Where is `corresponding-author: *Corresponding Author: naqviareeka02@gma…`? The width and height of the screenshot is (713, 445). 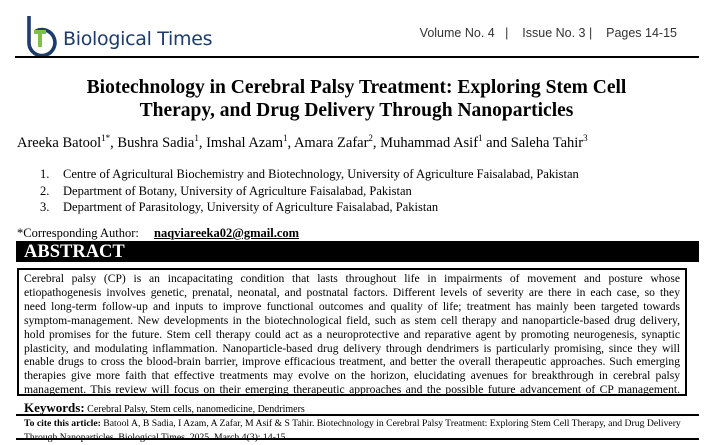
corresponding-author: *Corresponding Author: naqviareeka02@gma… is located at coordinates (158, 233).